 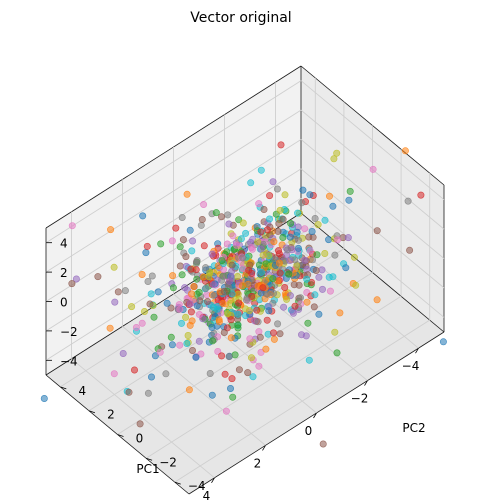 I want to click on x-tick-label: 0, so click(x=309, y=431).